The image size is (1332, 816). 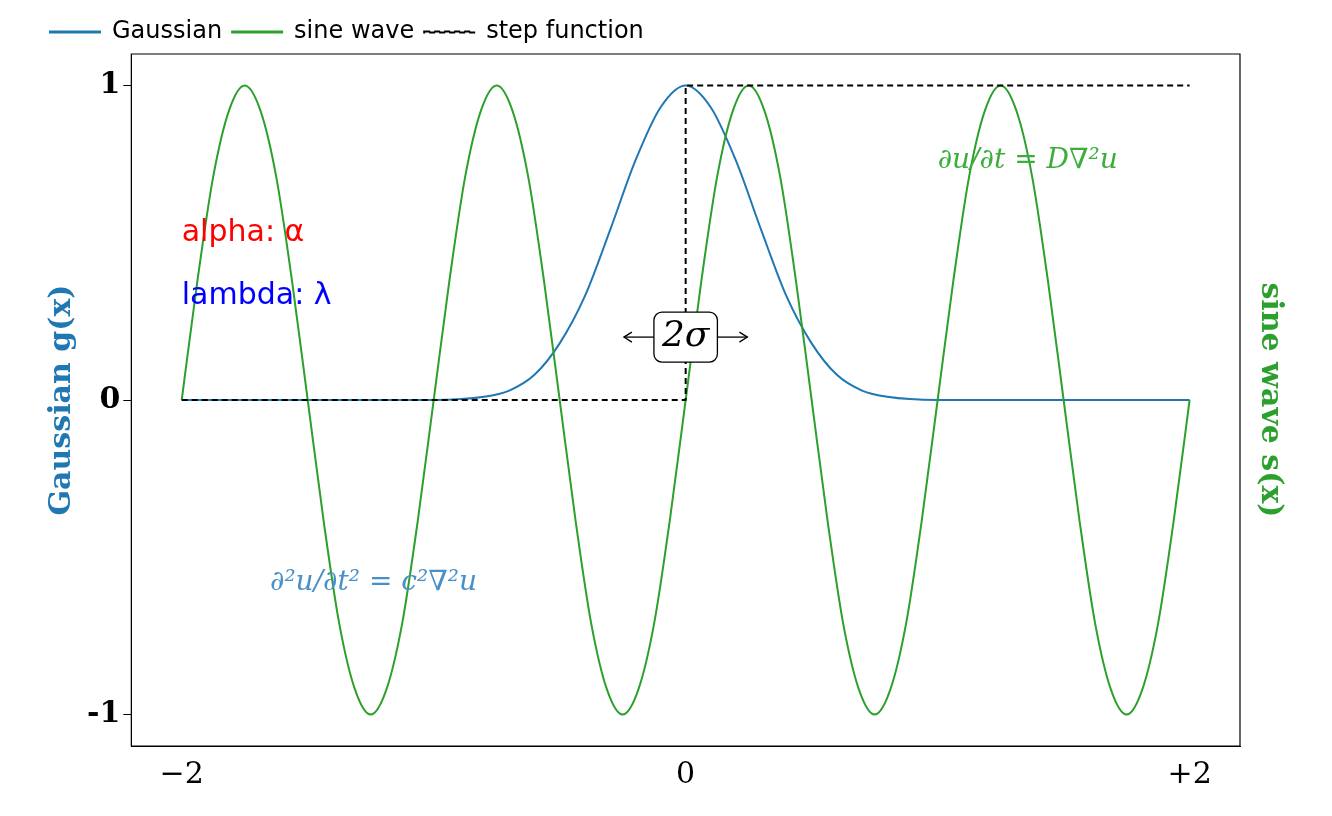 I want to click on y-tick-label: -1, so click(x=104, y=712).